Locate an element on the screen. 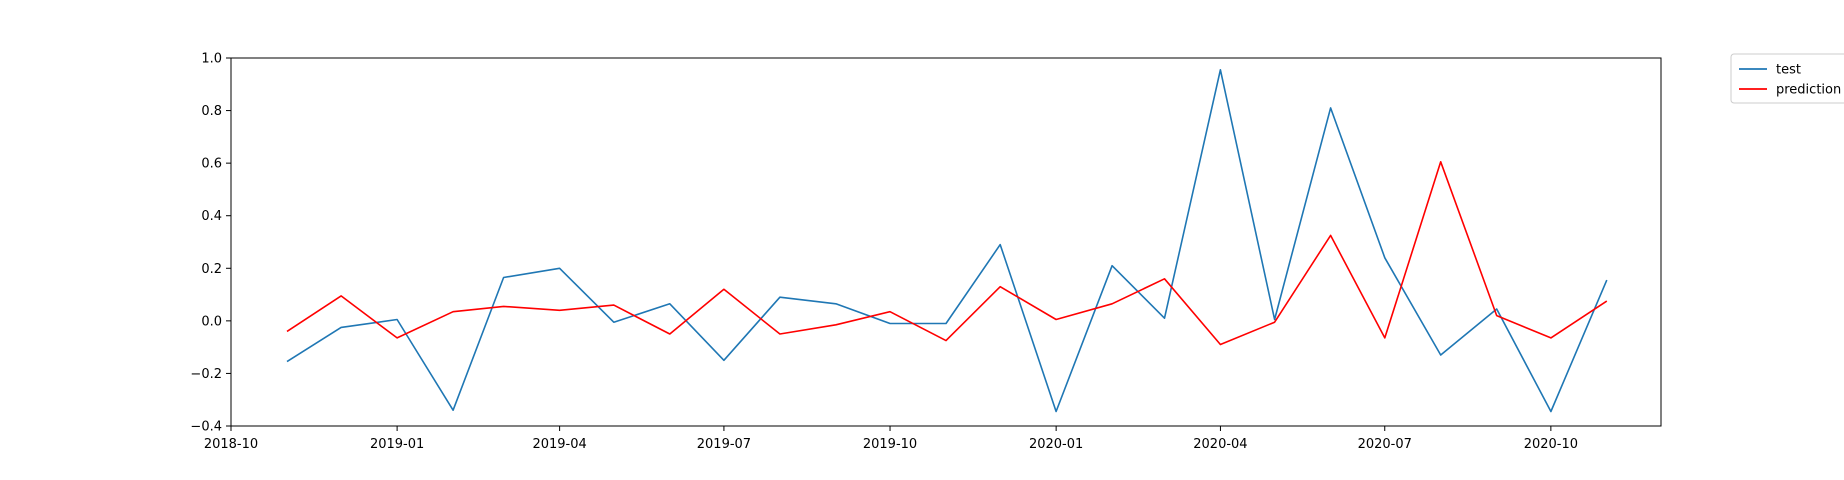  x-tick-label: 2019-10 is located at coordinates (890, 444).